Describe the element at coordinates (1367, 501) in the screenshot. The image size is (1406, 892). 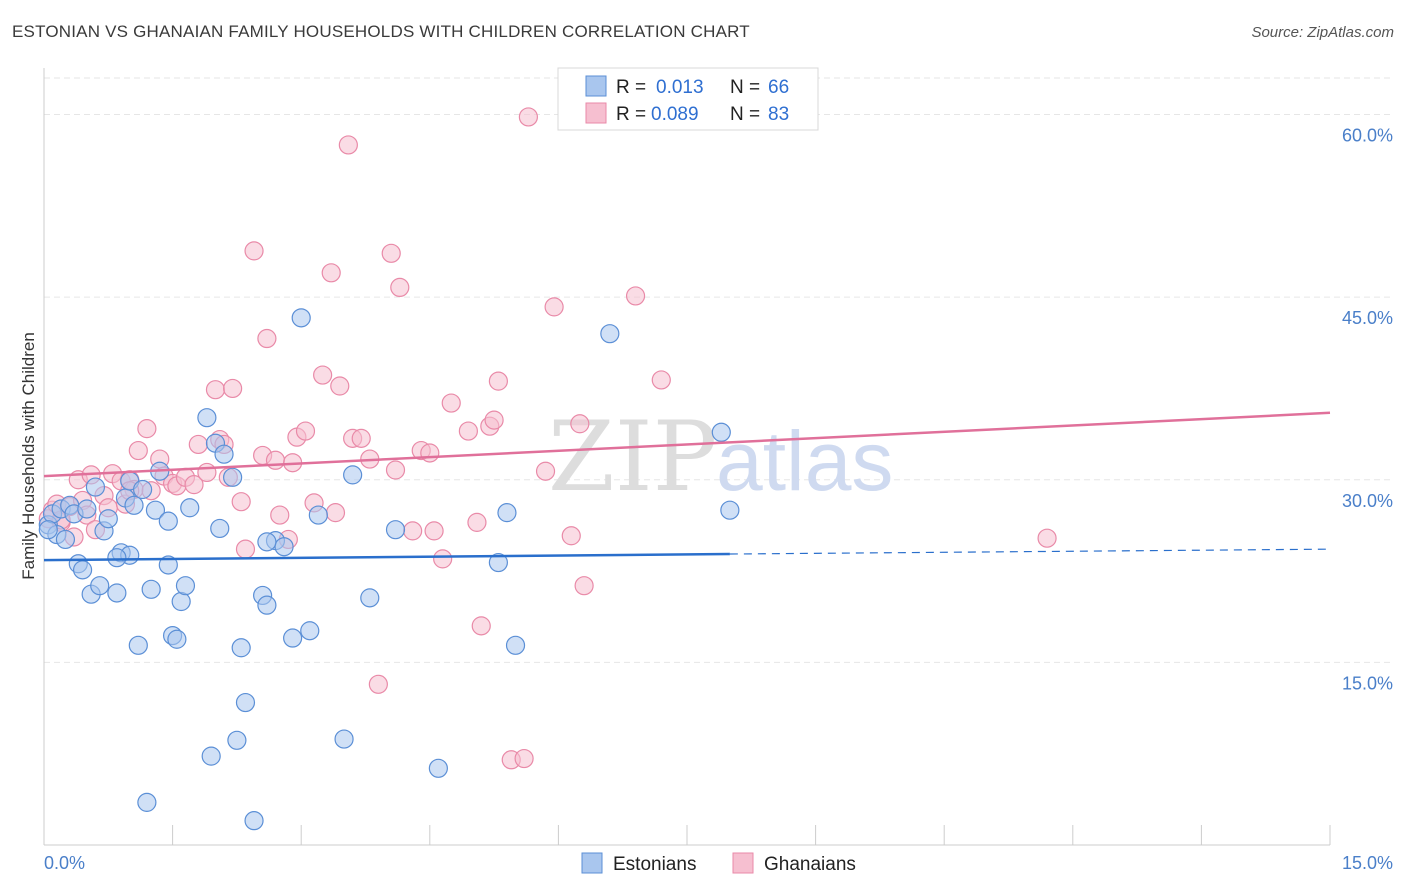
I see `y-tick-label: 30.0%` at that location.